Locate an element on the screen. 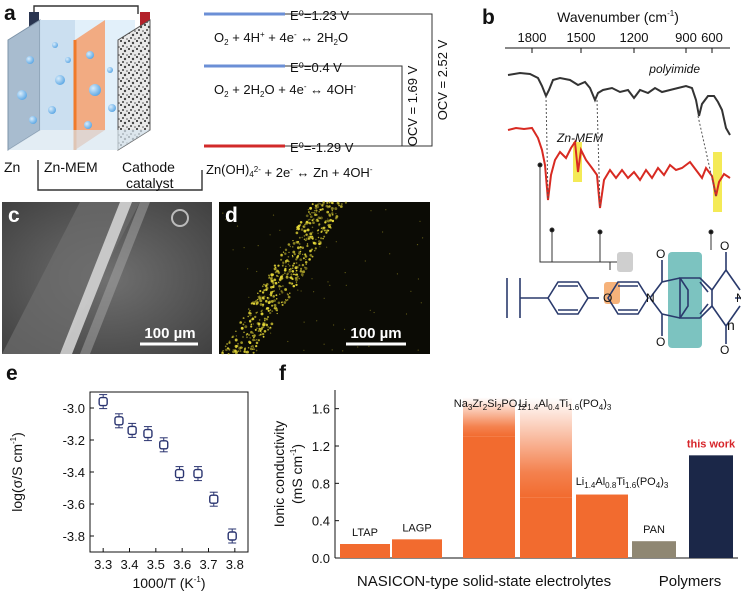 The image size is (741, 592). plot-e-xlabel: 1000/T (K-1) is located at coordinates (168, 583).